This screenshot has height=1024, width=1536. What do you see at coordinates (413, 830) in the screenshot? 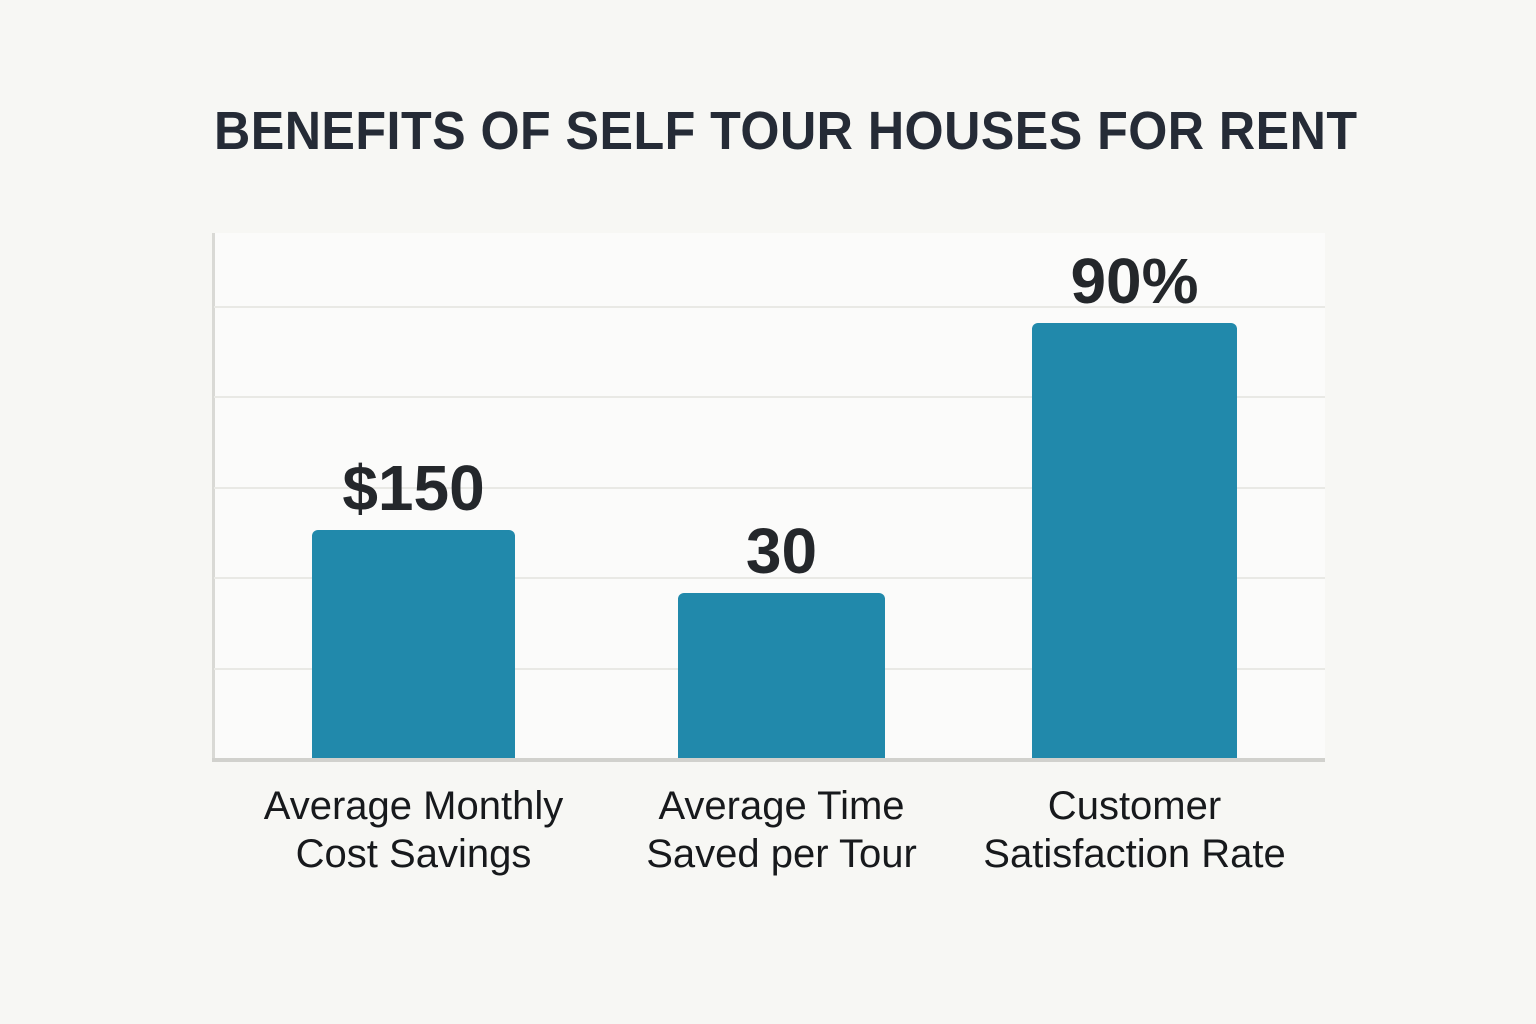
I see `category-label-1: Average Monthly Cost Savings` at bounding box center [413, 830].